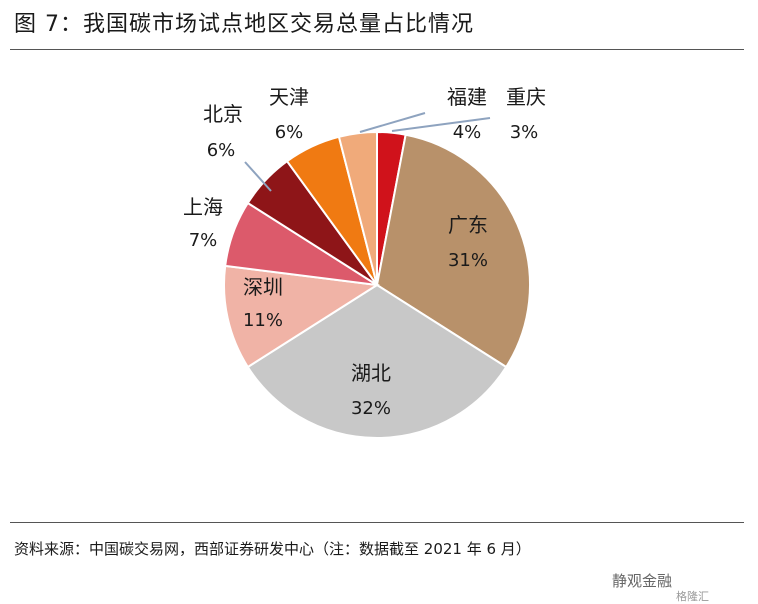  I want to click on slice-name-label: 北京, so click(223, 114).